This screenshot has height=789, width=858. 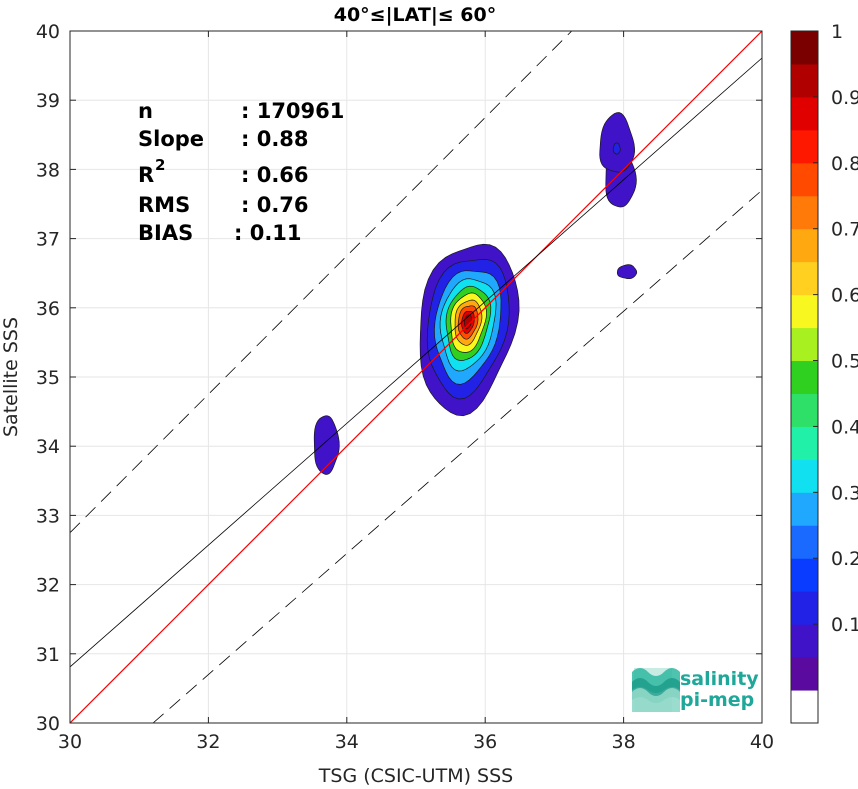 I want to click on salinity-pi-mep-logo: salinity pi-mep, so click(x=695, y=690).